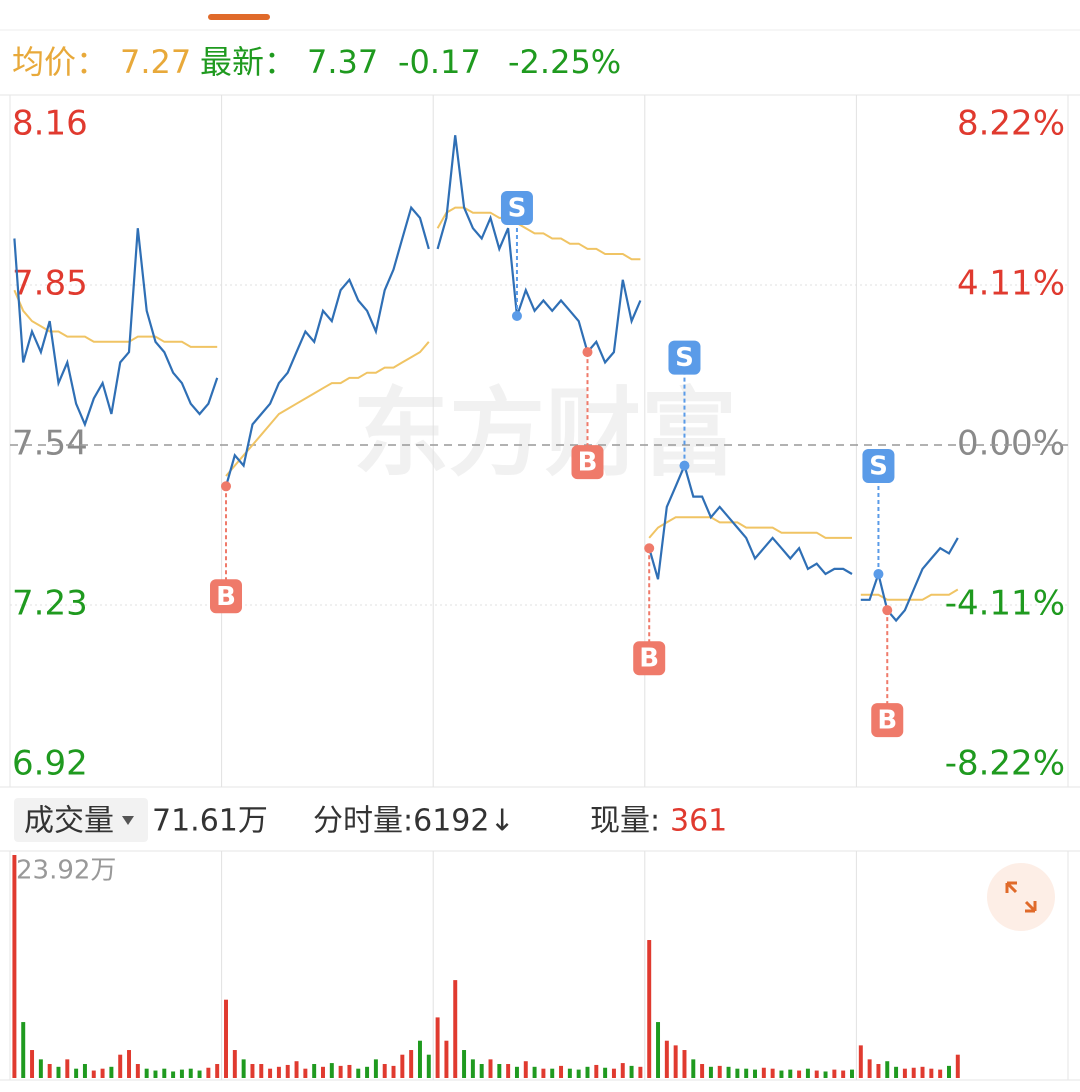 The height and width of the screenshot is (1092, 1080). I want to click on info-row: 均价： 7.27 最新： 7.37 -0.17 -2.25%, so click(316, 62).